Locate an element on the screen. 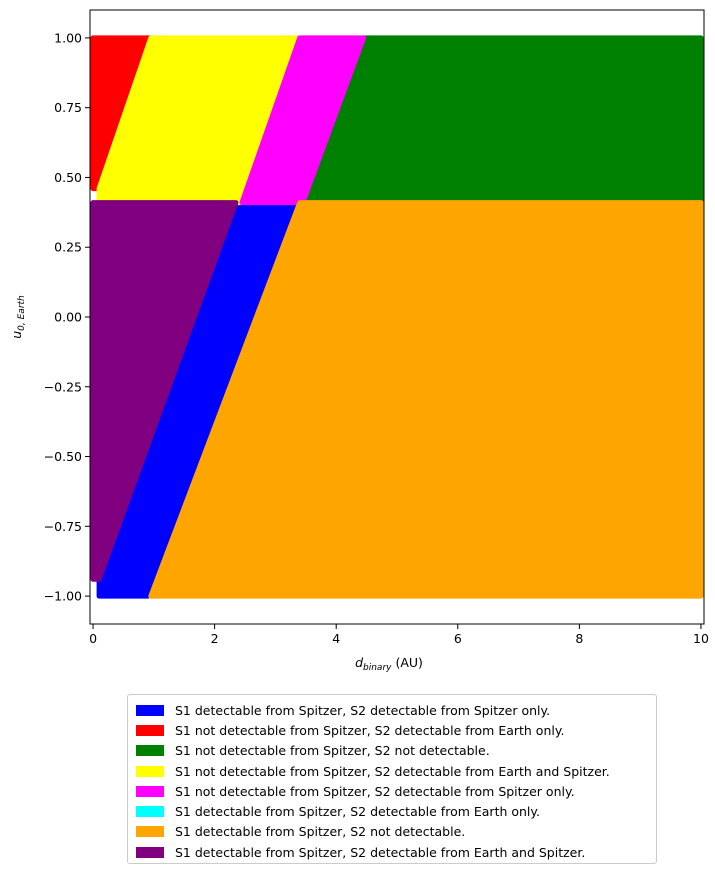 This screenshot has height=876, width=715. x-tick-label: 6 is located at coordinates (458, 638).